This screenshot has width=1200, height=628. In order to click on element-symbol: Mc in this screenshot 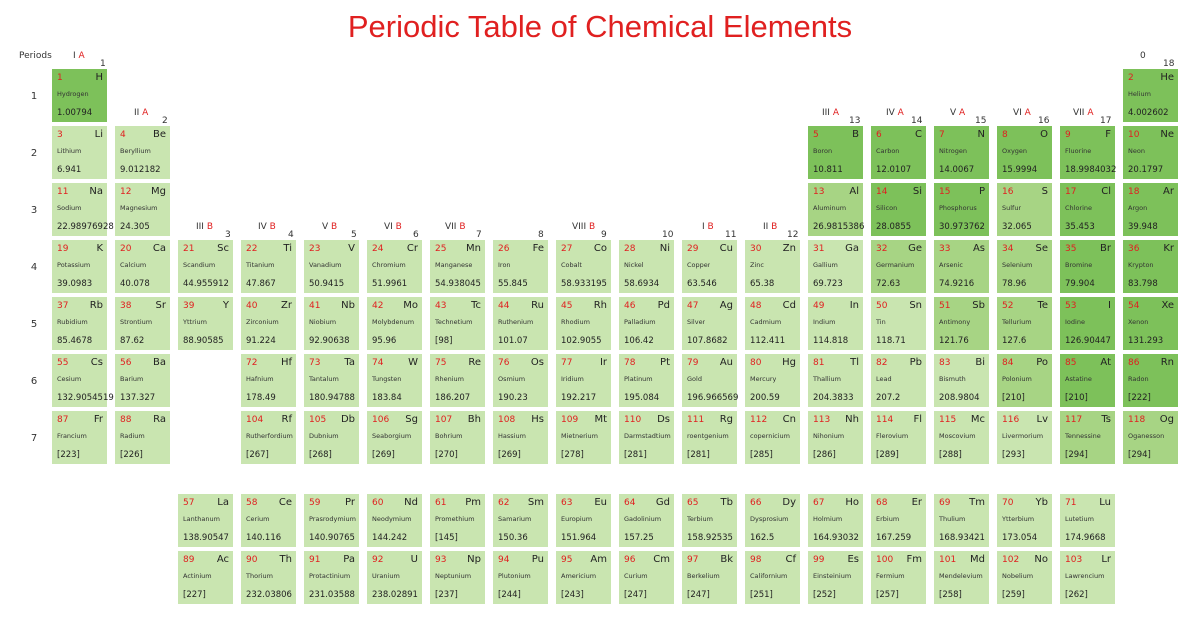, I will do `click(977, 419)`.